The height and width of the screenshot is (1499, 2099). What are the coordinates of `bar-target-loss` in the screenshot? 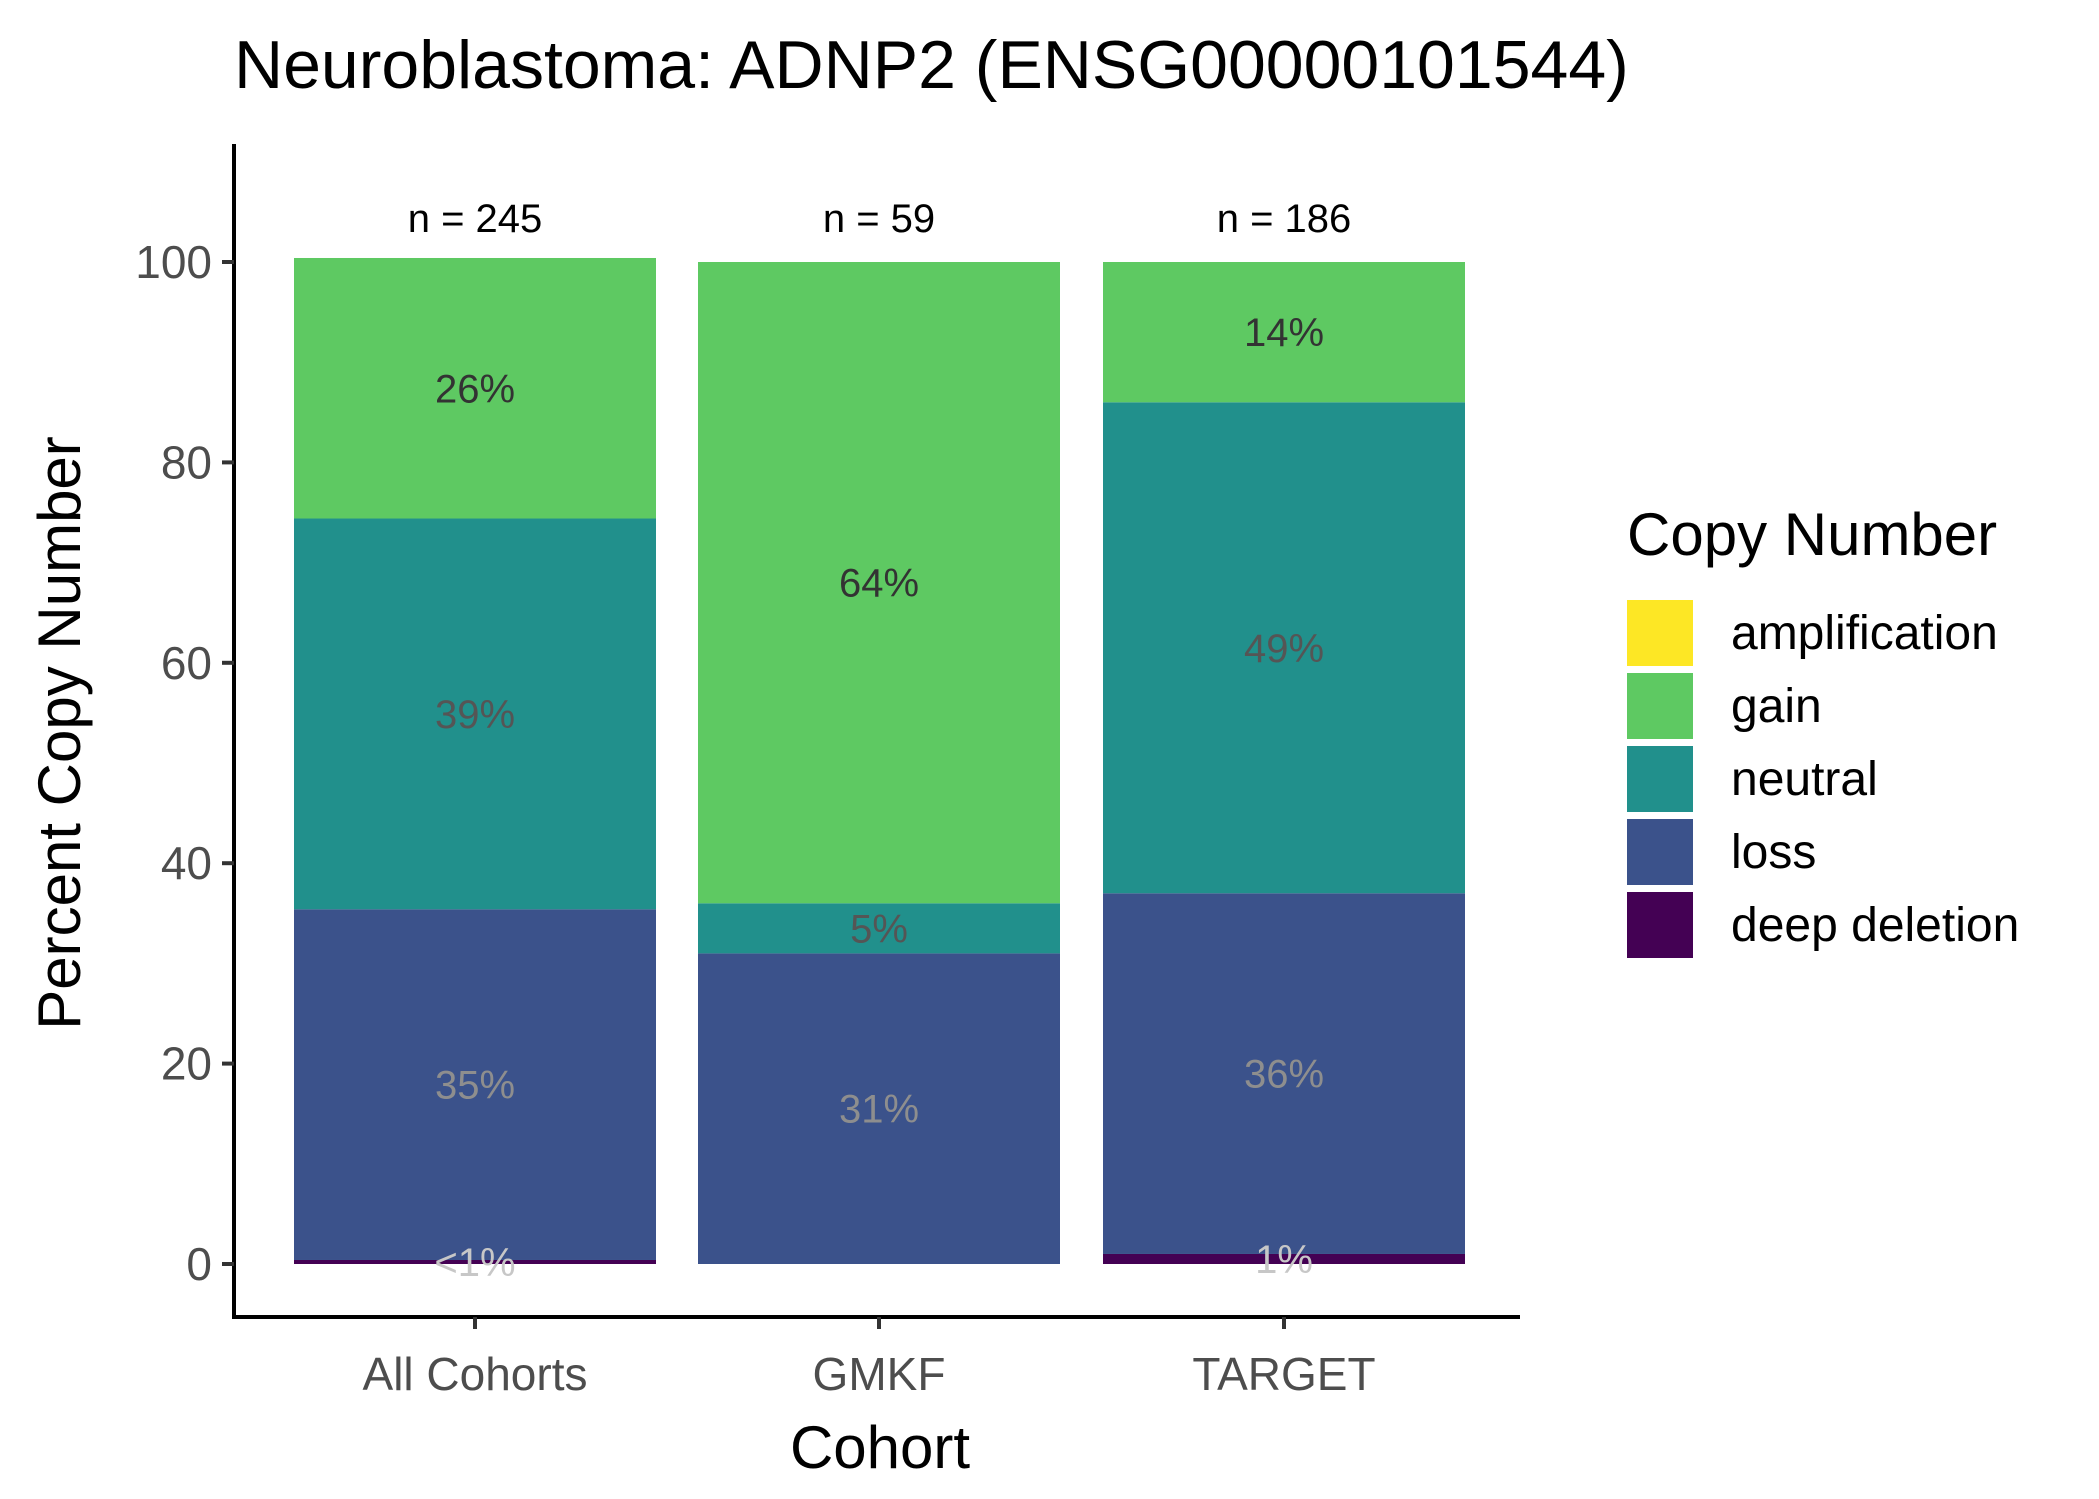 It's located at (1284, 1073).